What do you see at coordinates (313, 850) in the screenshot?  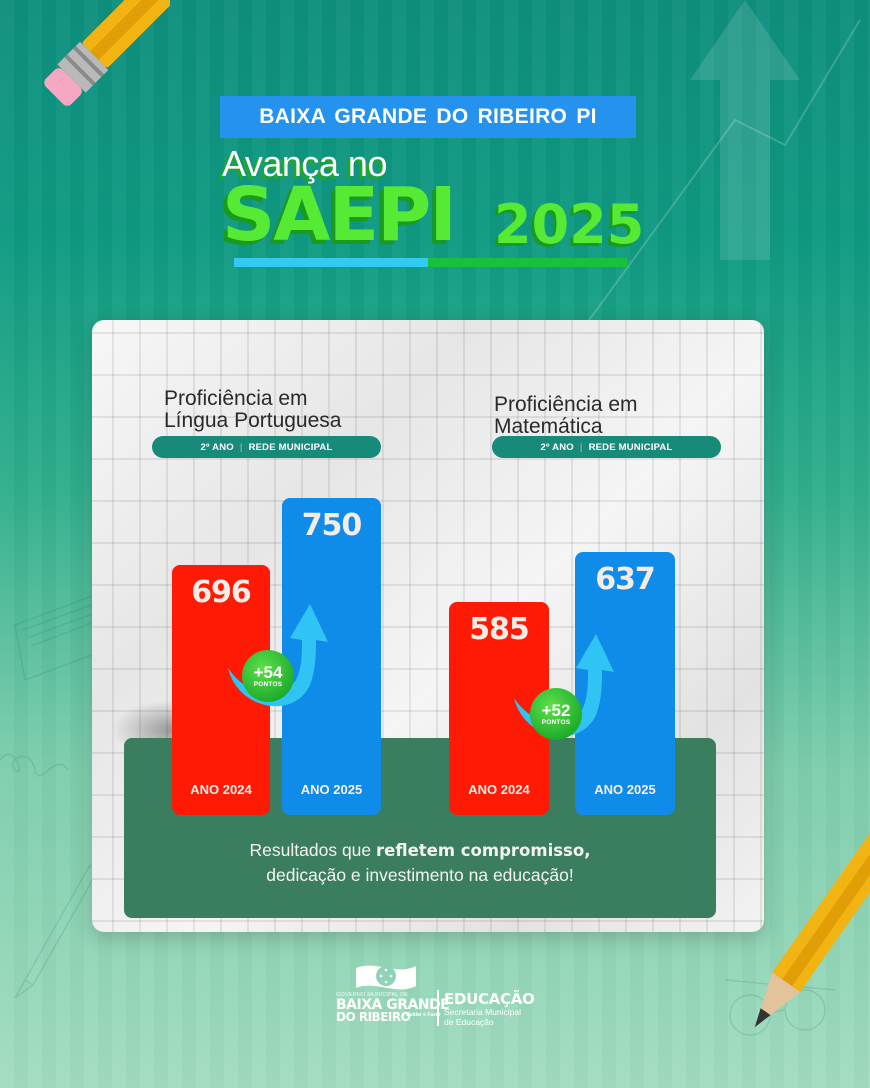 I see `caption-text: Resultados que` at bounding box center [313, 850].